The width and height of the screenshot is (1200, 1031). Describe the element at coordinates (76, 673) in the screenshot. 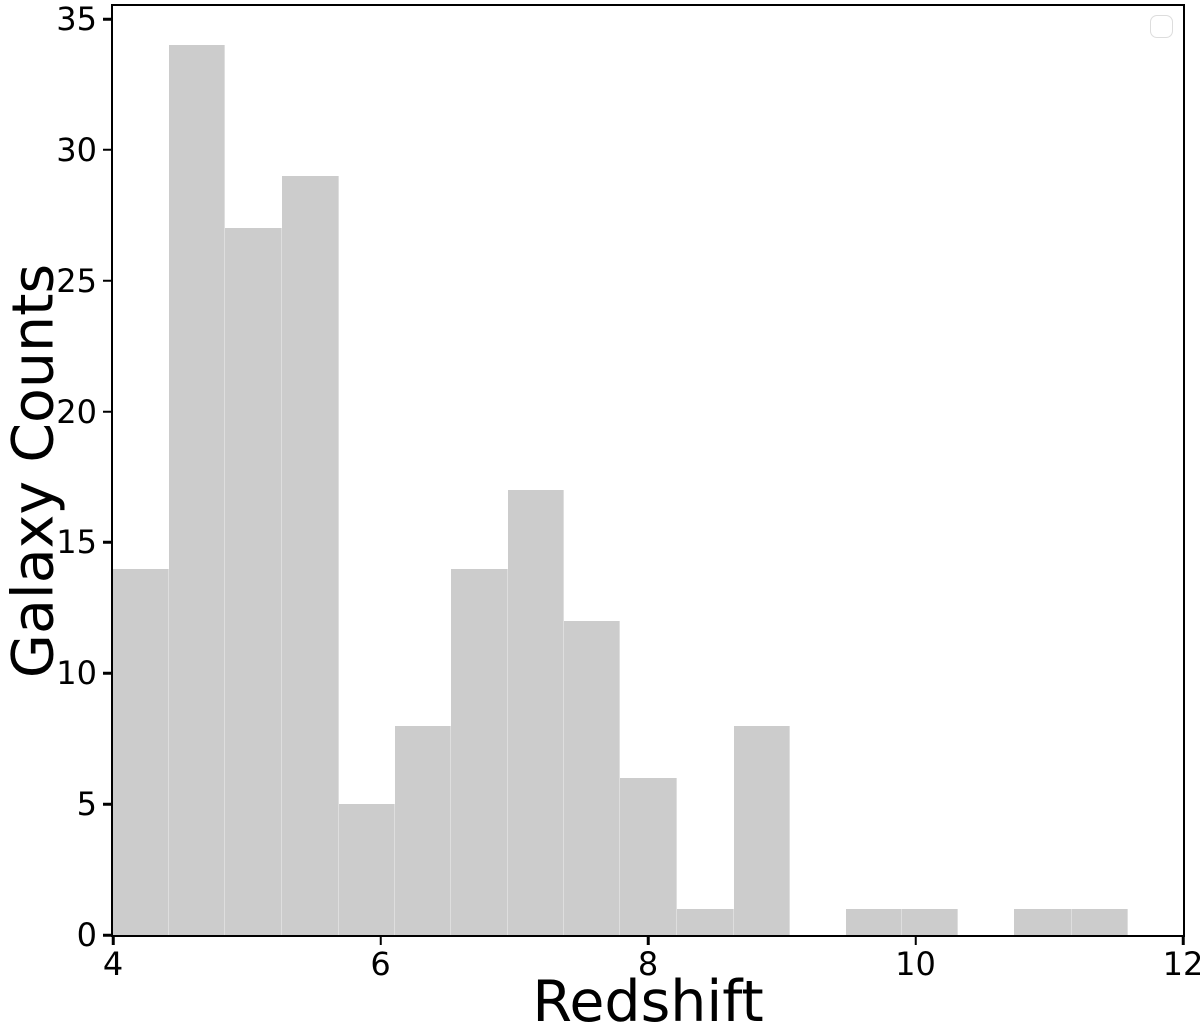

I see `y-tick-label: 10` at that location.